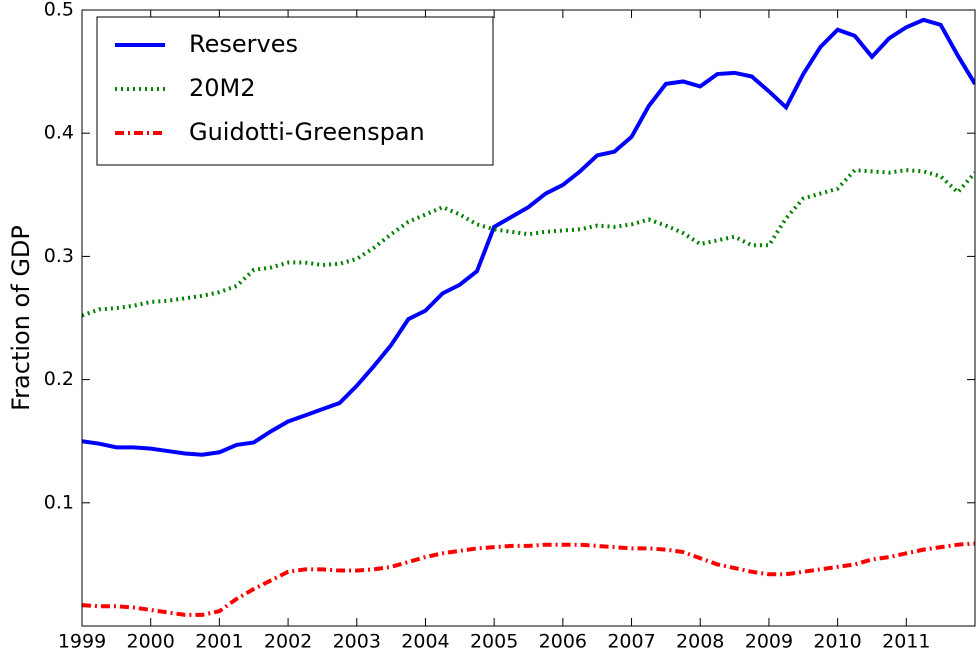 This screenshot has width=977, height=653. What do you see at coordinates (906, 642) in the screenshot?
I see `x-tick-label: 2011` at bounding box center [906, 642].